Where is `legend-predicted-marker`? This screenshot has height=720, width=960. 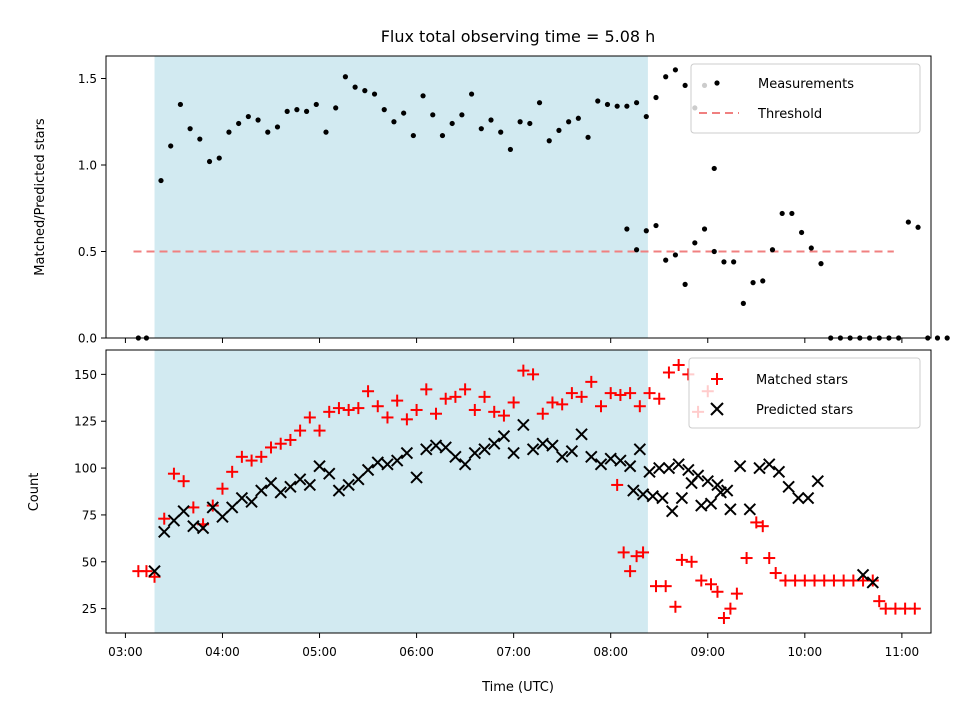
legend-predicted-marker is located at coordinates (717, 409).